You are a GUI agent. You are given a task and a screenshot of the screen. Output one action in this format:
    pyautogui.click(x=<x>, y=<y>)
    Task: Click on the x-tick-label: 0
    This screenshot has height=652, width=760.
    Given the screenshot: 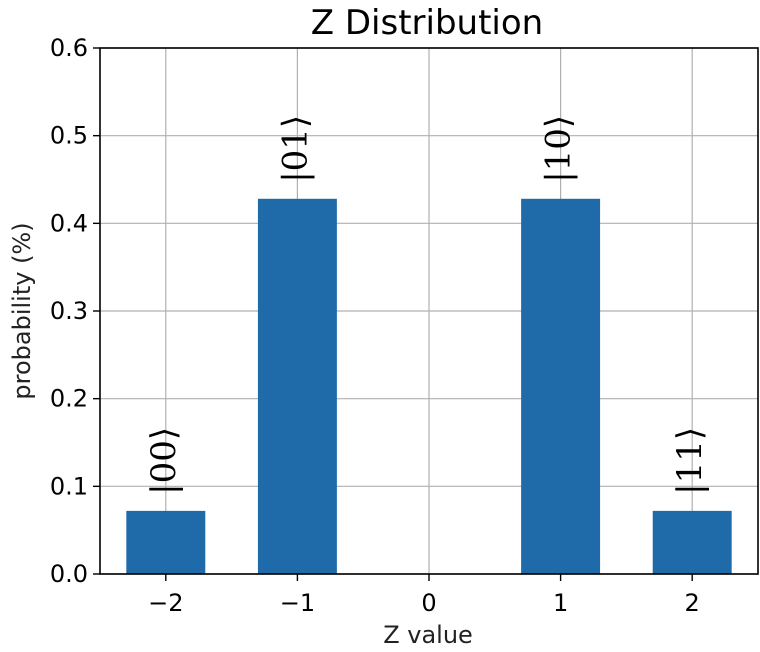 What is the action you would take?
    pyautogui.click(x=428, y=603)
    